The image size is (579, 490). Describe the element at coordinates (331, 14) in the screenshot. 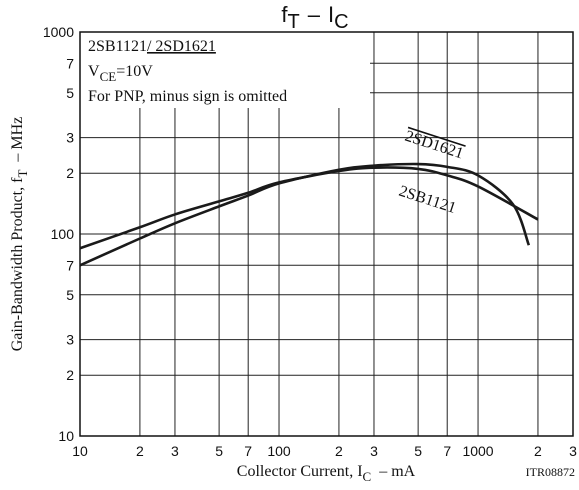

I see `title-part: I` at that location.